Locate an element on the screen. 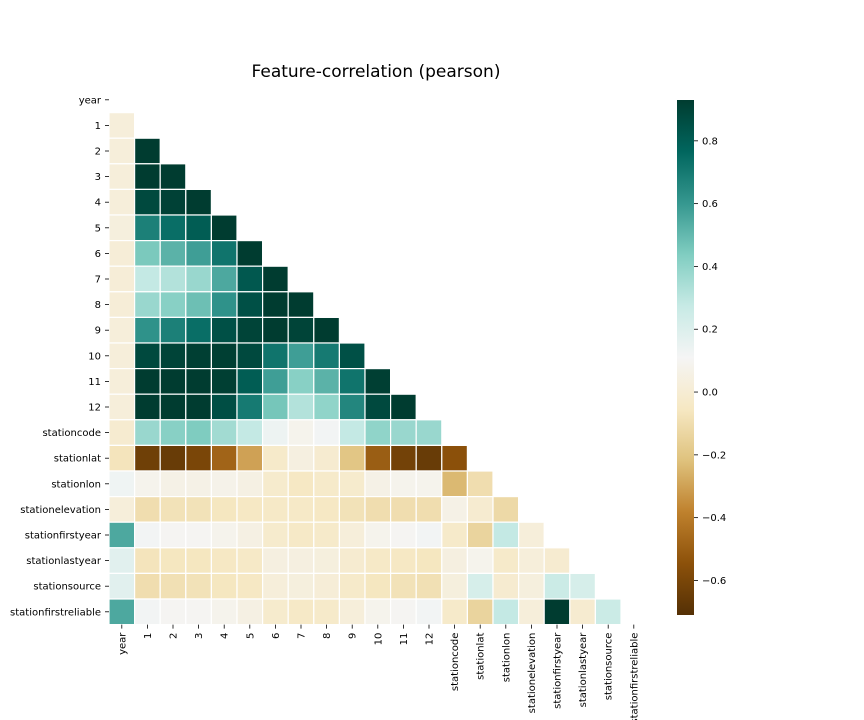 The height and width of the screenshot is (720, 864). y-tick-label: stationelevation is located at coordinates (60, 510).